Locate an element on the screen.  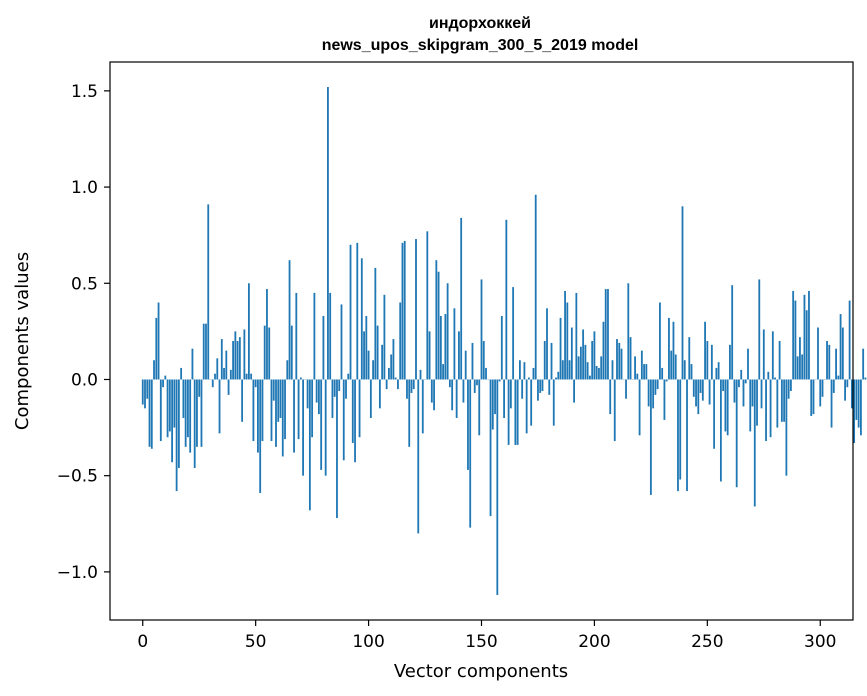
x-tick-label-150: 150 is located at coordinates (481, 642).